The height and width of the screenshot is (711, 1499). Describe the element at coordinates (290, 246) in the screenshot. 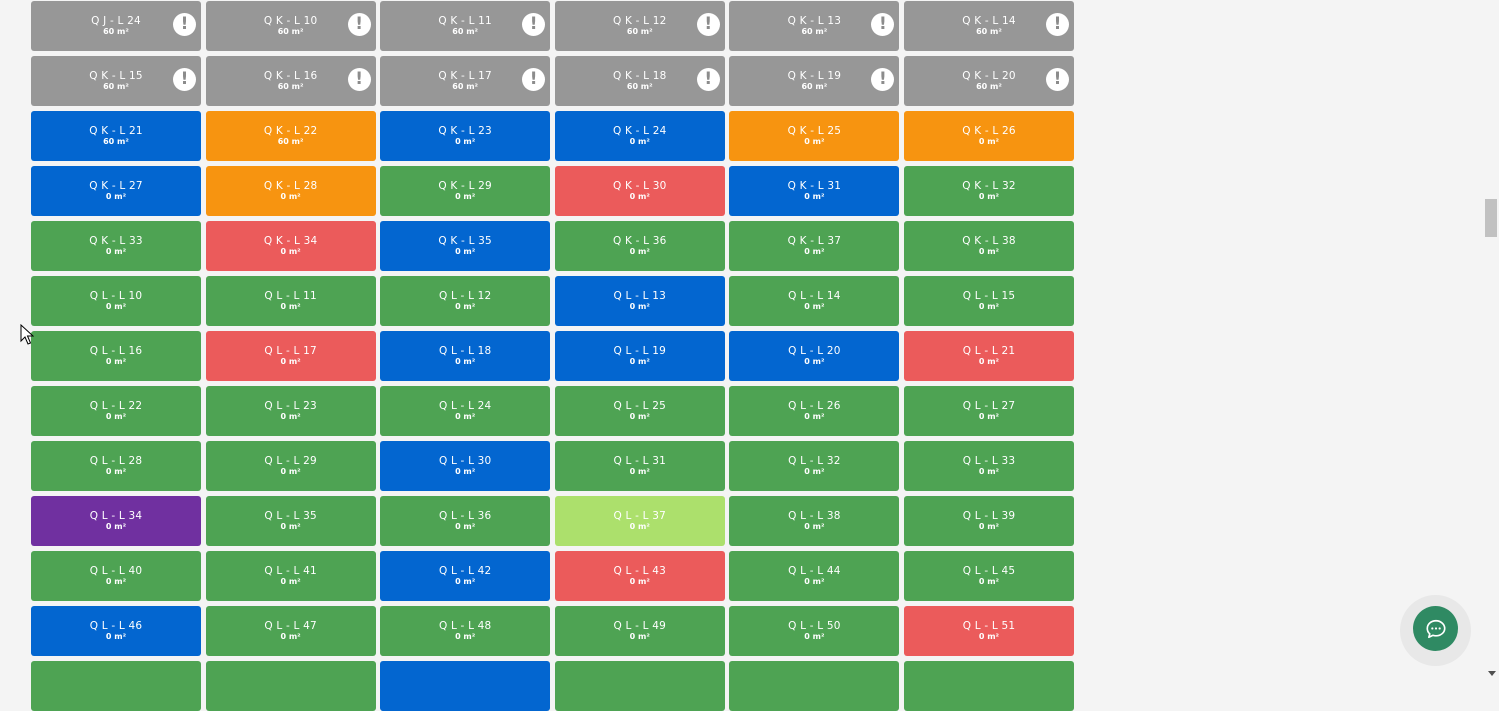

I see `lot-tile: Q K - L 34 0 m²` at that location.